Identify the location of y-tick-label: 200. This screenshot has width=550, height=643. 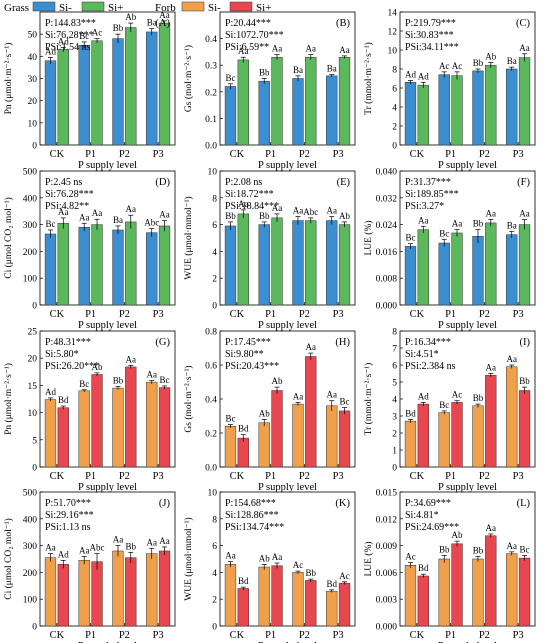
(30, 574).